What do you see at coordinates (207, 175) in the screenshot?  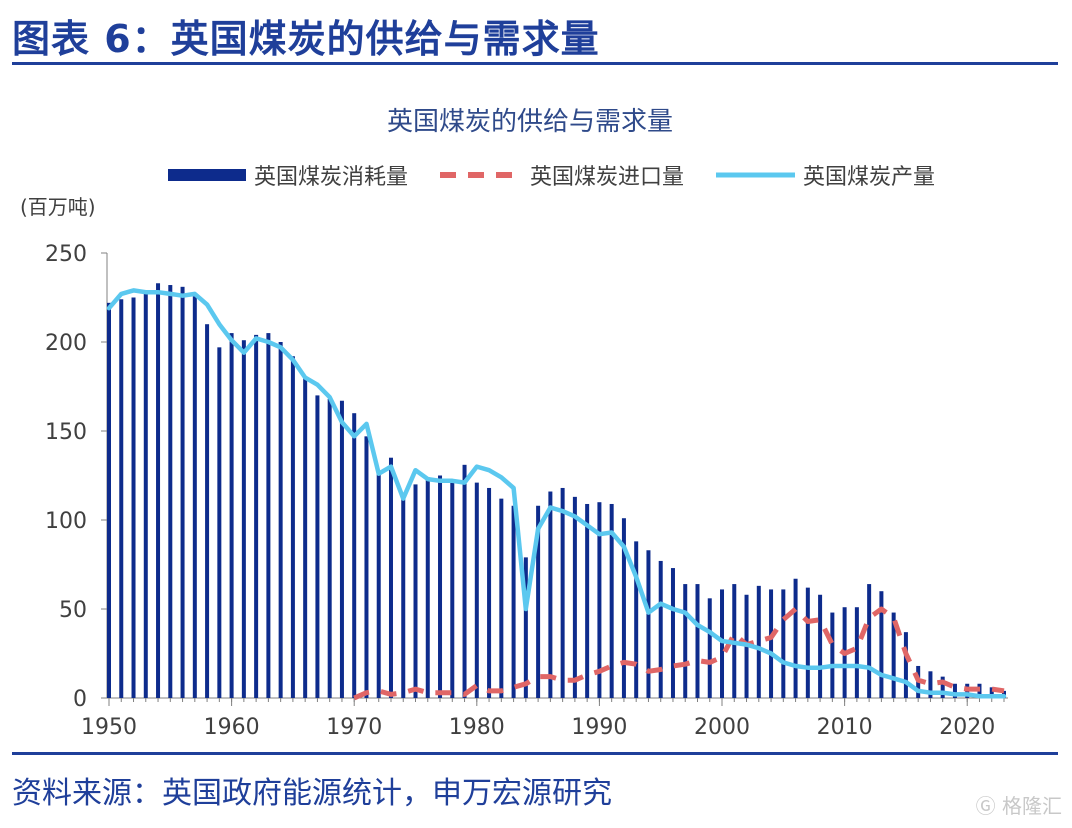 I see `legend-swatch-consumption` at bounding box center [207, 175].